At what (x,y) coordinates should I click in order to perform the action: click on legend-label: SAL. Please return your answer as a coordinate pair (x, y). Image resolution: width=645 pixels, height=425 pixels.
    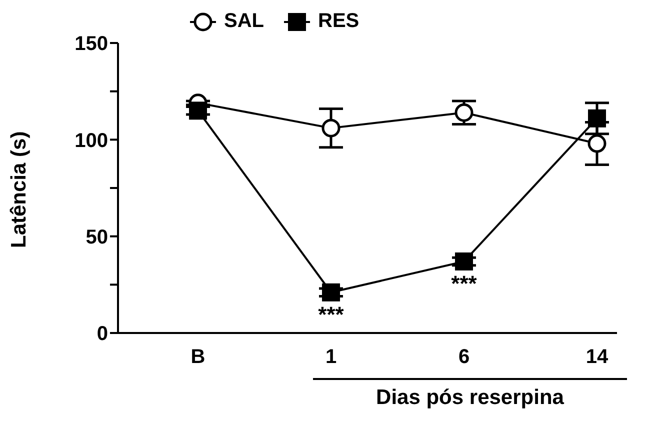
    Looking at the image, I should click on (244, 21).